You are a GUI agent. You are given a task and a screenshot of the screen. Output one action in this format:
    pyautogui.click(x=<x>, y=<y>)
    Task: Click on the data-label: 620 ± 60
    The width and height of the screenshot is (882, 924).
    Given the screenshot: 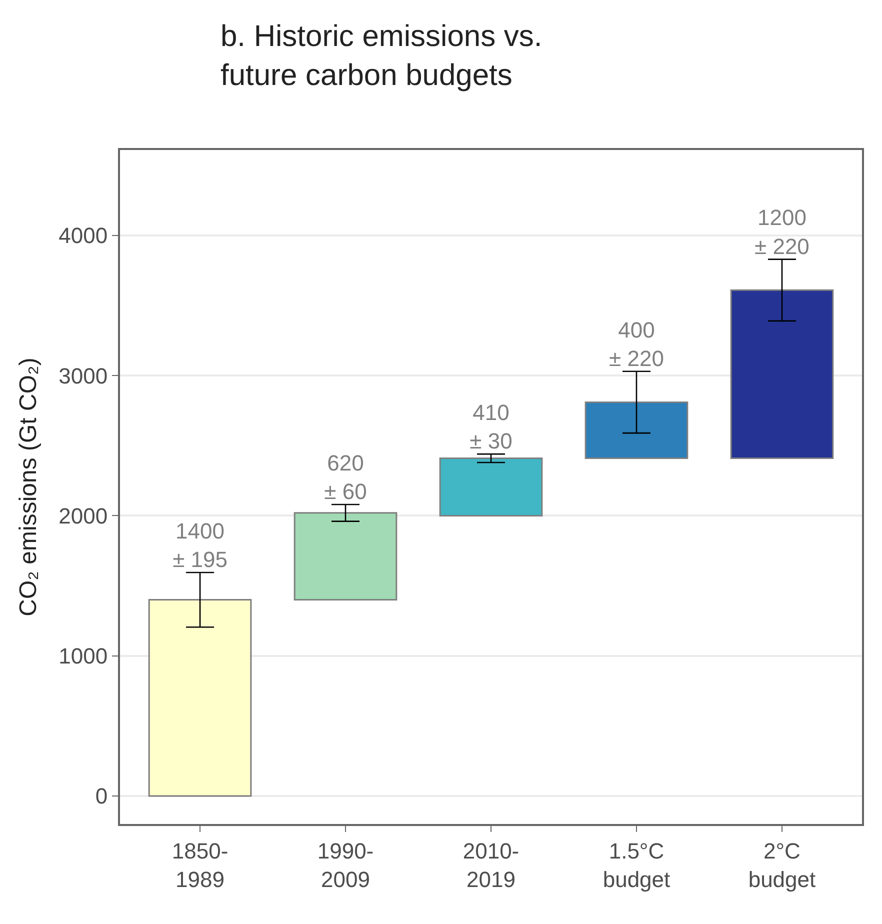 What is the action you would take?
    pyautogui.click(x=345, y=477)
    